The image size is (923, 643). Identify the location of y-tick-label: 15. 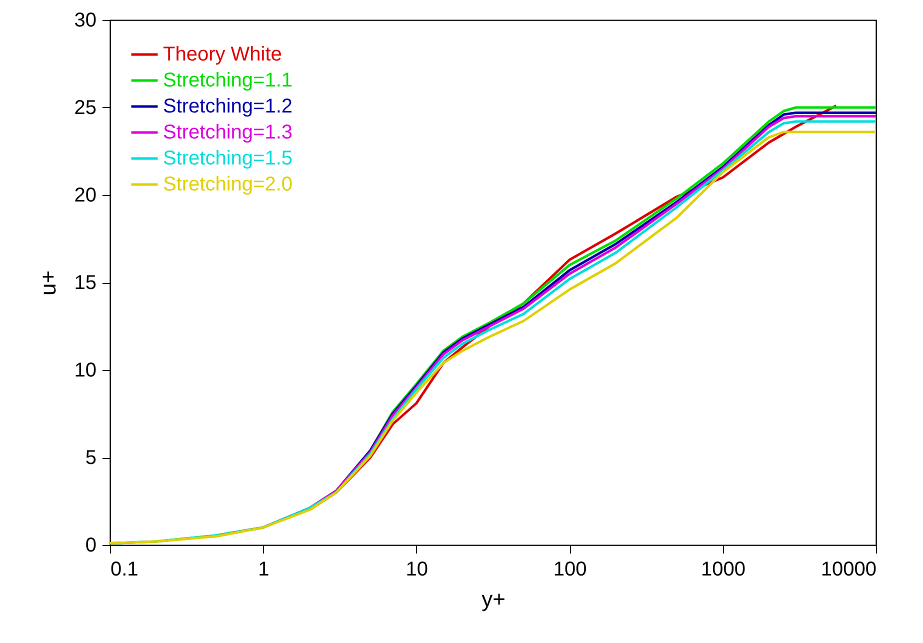
(85, 283).